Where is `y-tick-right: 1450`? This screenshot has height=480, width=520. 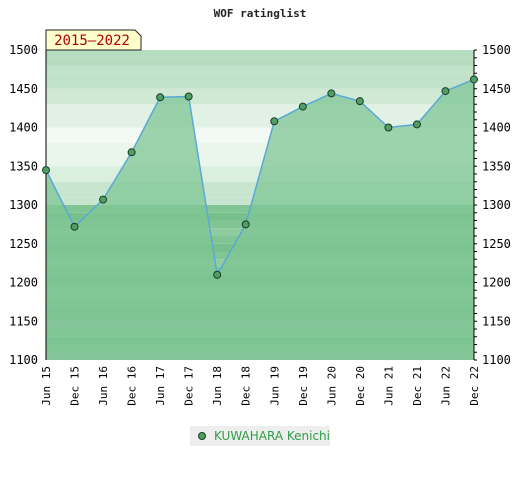 y-tick-right: 1450 is located at coordinates (496, 89).